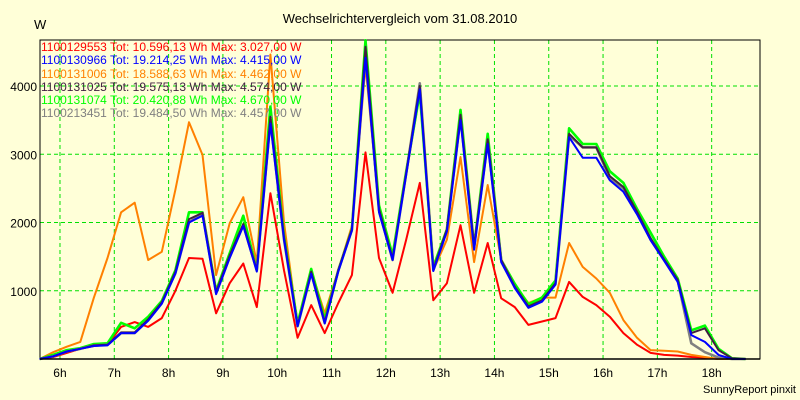  What do you see at coordinates (23, 155) in the screenshot?
I see `y-tick-label: 3000` at bounding box center [23, 155].